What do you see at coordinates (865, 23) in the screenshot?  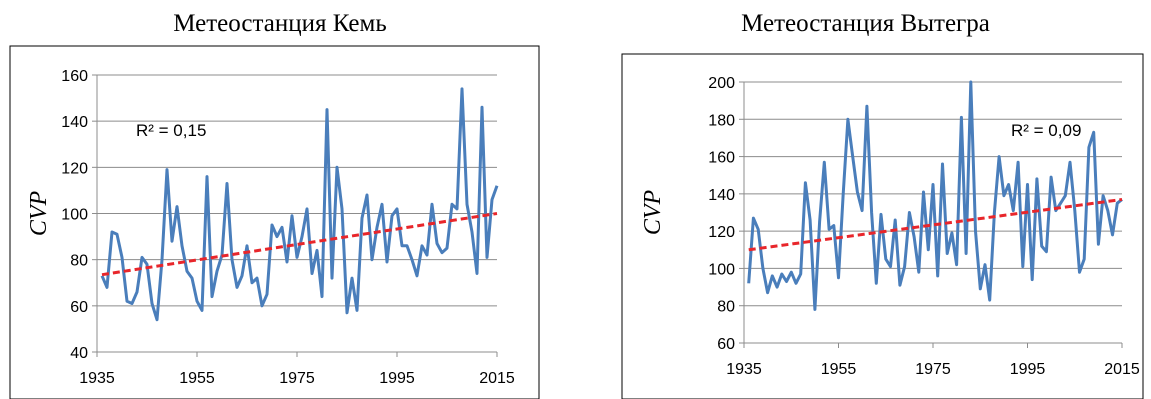 I see `chart-title: Метеостанция Вытегра` at bounding box center [865, 23].